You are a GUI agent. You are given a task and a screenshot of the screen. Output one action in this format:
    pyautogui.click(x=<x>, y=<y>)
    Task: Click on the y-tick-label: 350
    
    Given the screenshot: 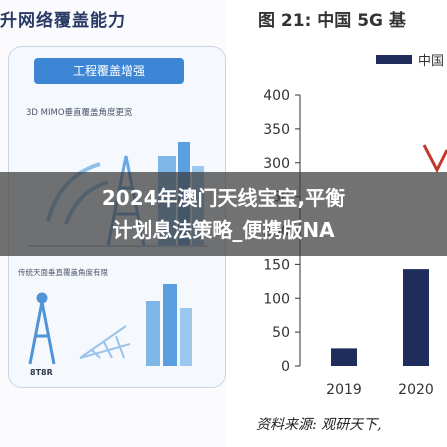 What is the action you would take?
    pyautogui.click(x=276, y=130)
    